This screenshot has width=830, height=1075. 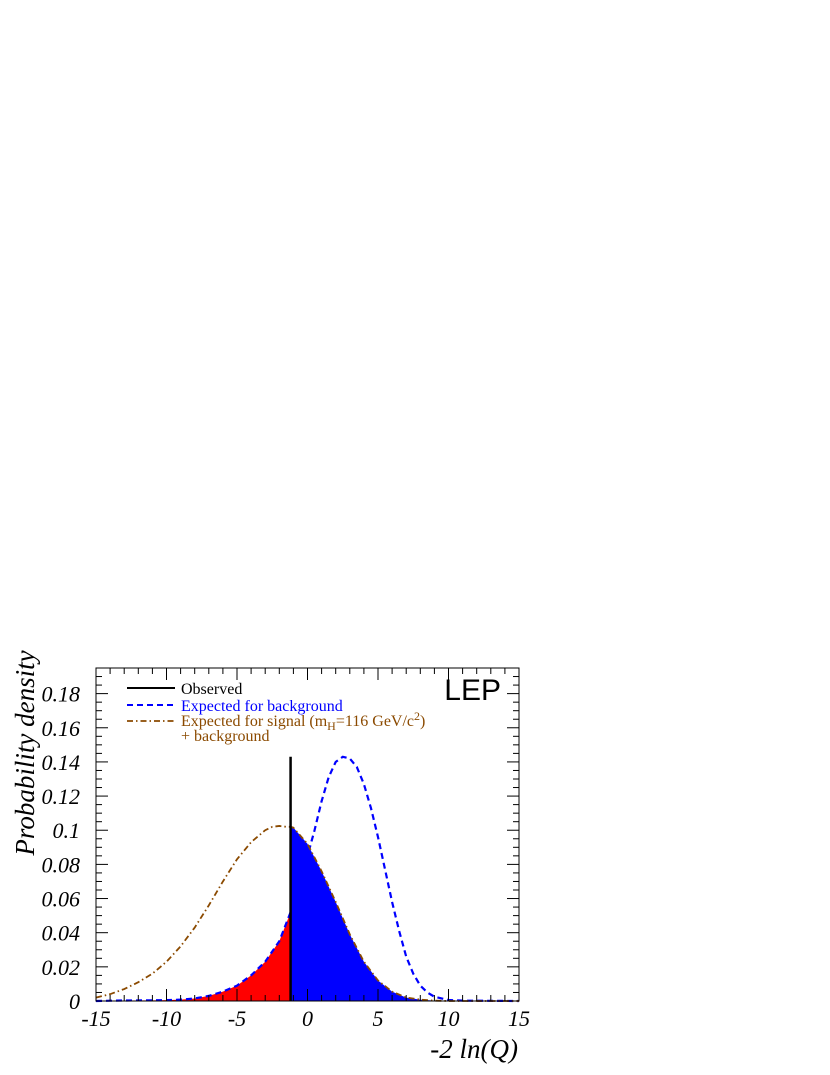 What do you see at coordinates (74, 1001) in the screenshot?
I see `y-tick-label: 0` at bounding box center [74, 1001].